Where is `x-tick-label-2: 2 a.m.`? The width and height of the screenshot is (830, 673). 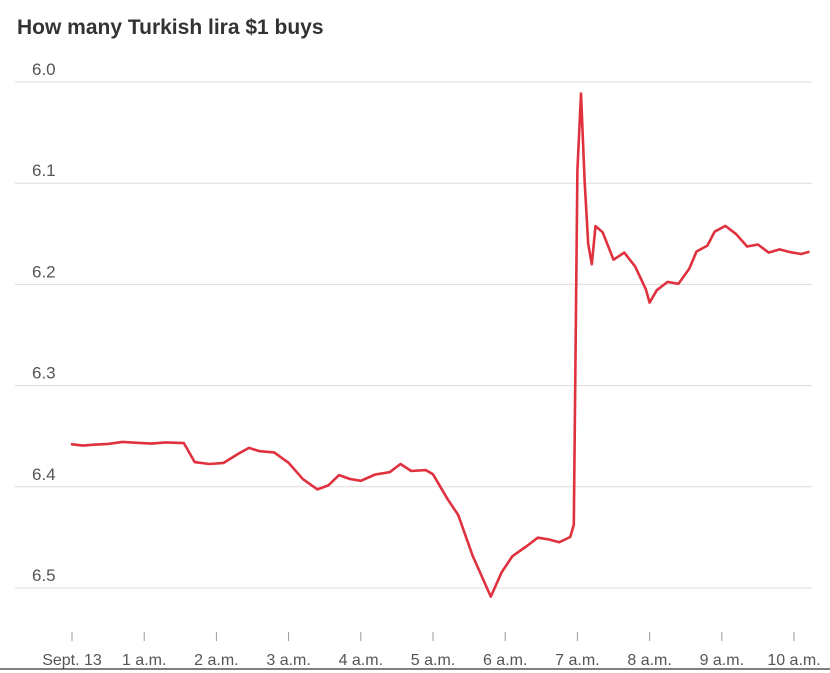
x-tick-label-2: 2 a.m. is located at coordinates (216, 660).